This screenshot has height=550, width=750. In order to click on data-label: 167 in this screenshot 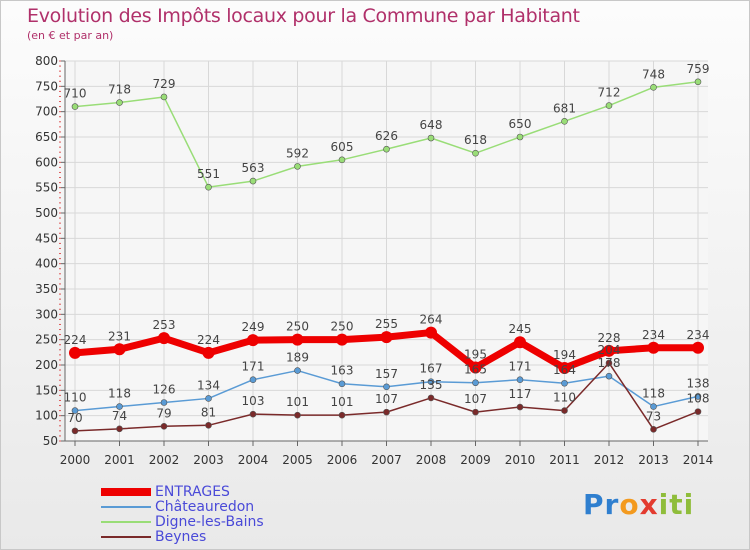, I will do `click(431, 369)`.